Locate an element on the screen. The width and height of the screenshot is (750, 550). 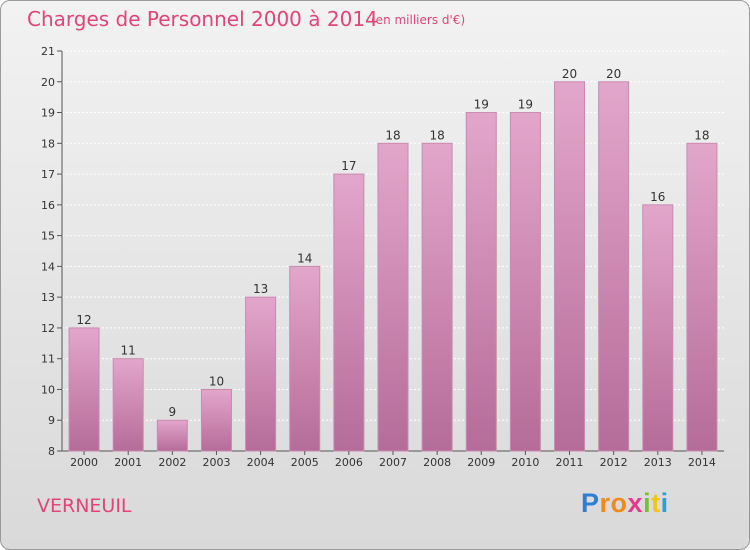
y-tick-label: 8 is located at coordinates (51, 451).